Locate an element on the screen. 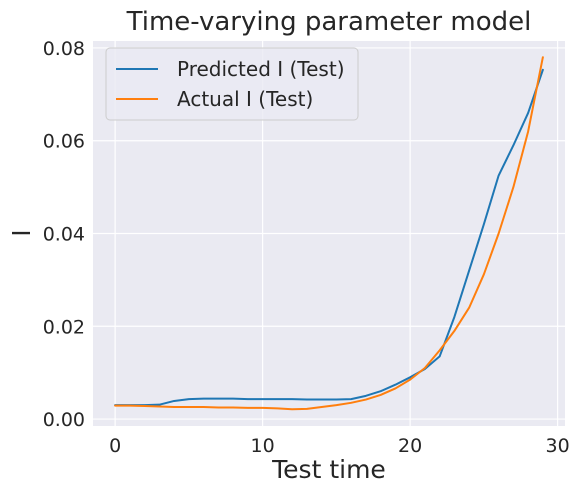  chart-title: Time-varying parameter model is located at coordinates (329, 22).